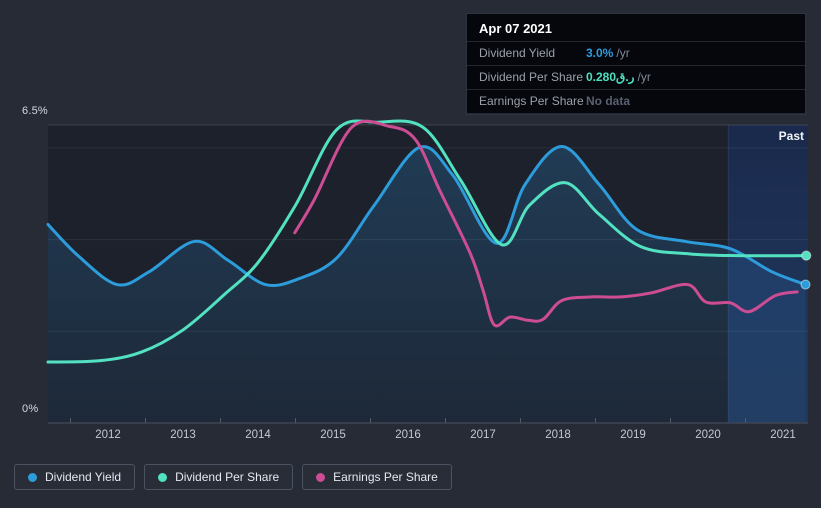 The width and height of the screenshot is (821, 508). Describe the element at coordinates (385, 477) in the screenshot. I see `legend-label: Earnings Per Share` at that location.